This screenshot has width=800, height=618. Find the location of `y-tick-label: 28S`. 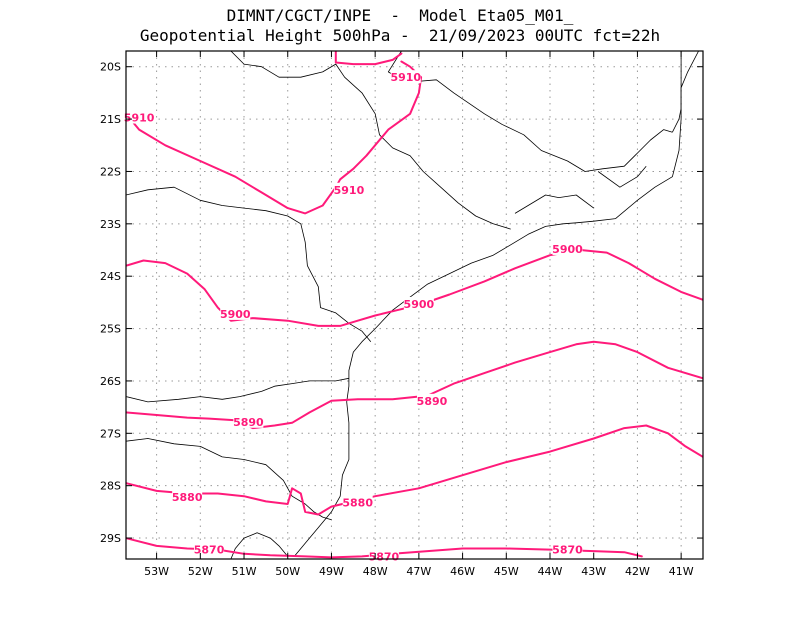

y-tick-label: 28S is located at coordinates (110, 486).